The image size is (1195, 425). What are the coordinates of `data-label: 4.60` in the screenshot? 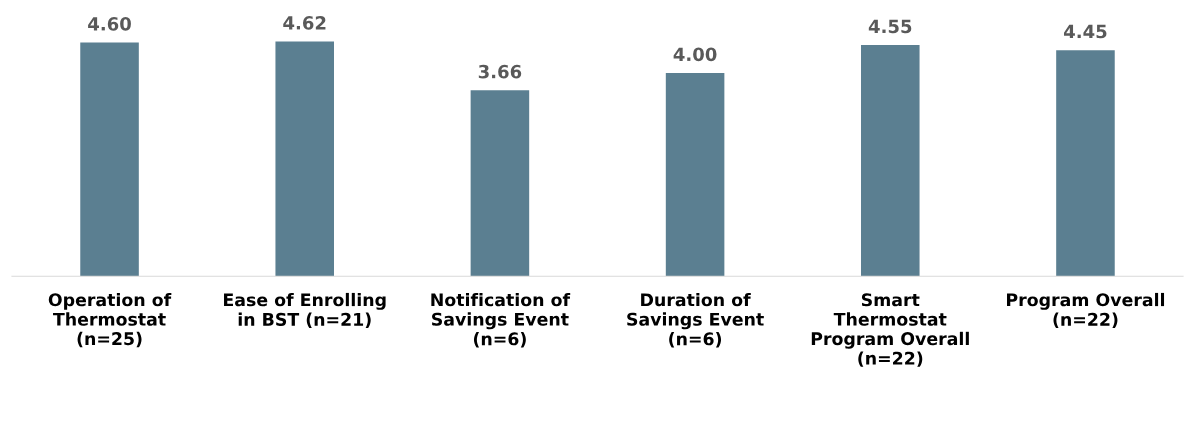 It's located at (109, 24).